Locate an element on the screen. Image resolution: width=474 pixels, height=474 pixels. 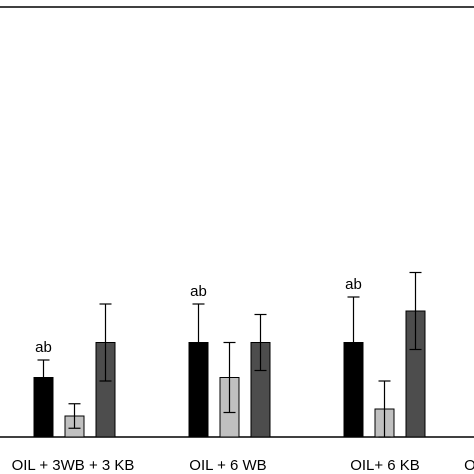
annotations-layer: ab ab ab is located at coordinates (198, 316).